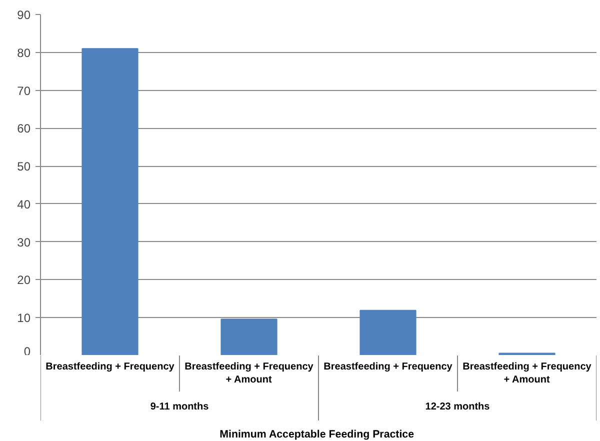 Image resolution: width=600 pixels, height=441 pixels. I want to click on y-tick-label: 20, so click(24, 280).